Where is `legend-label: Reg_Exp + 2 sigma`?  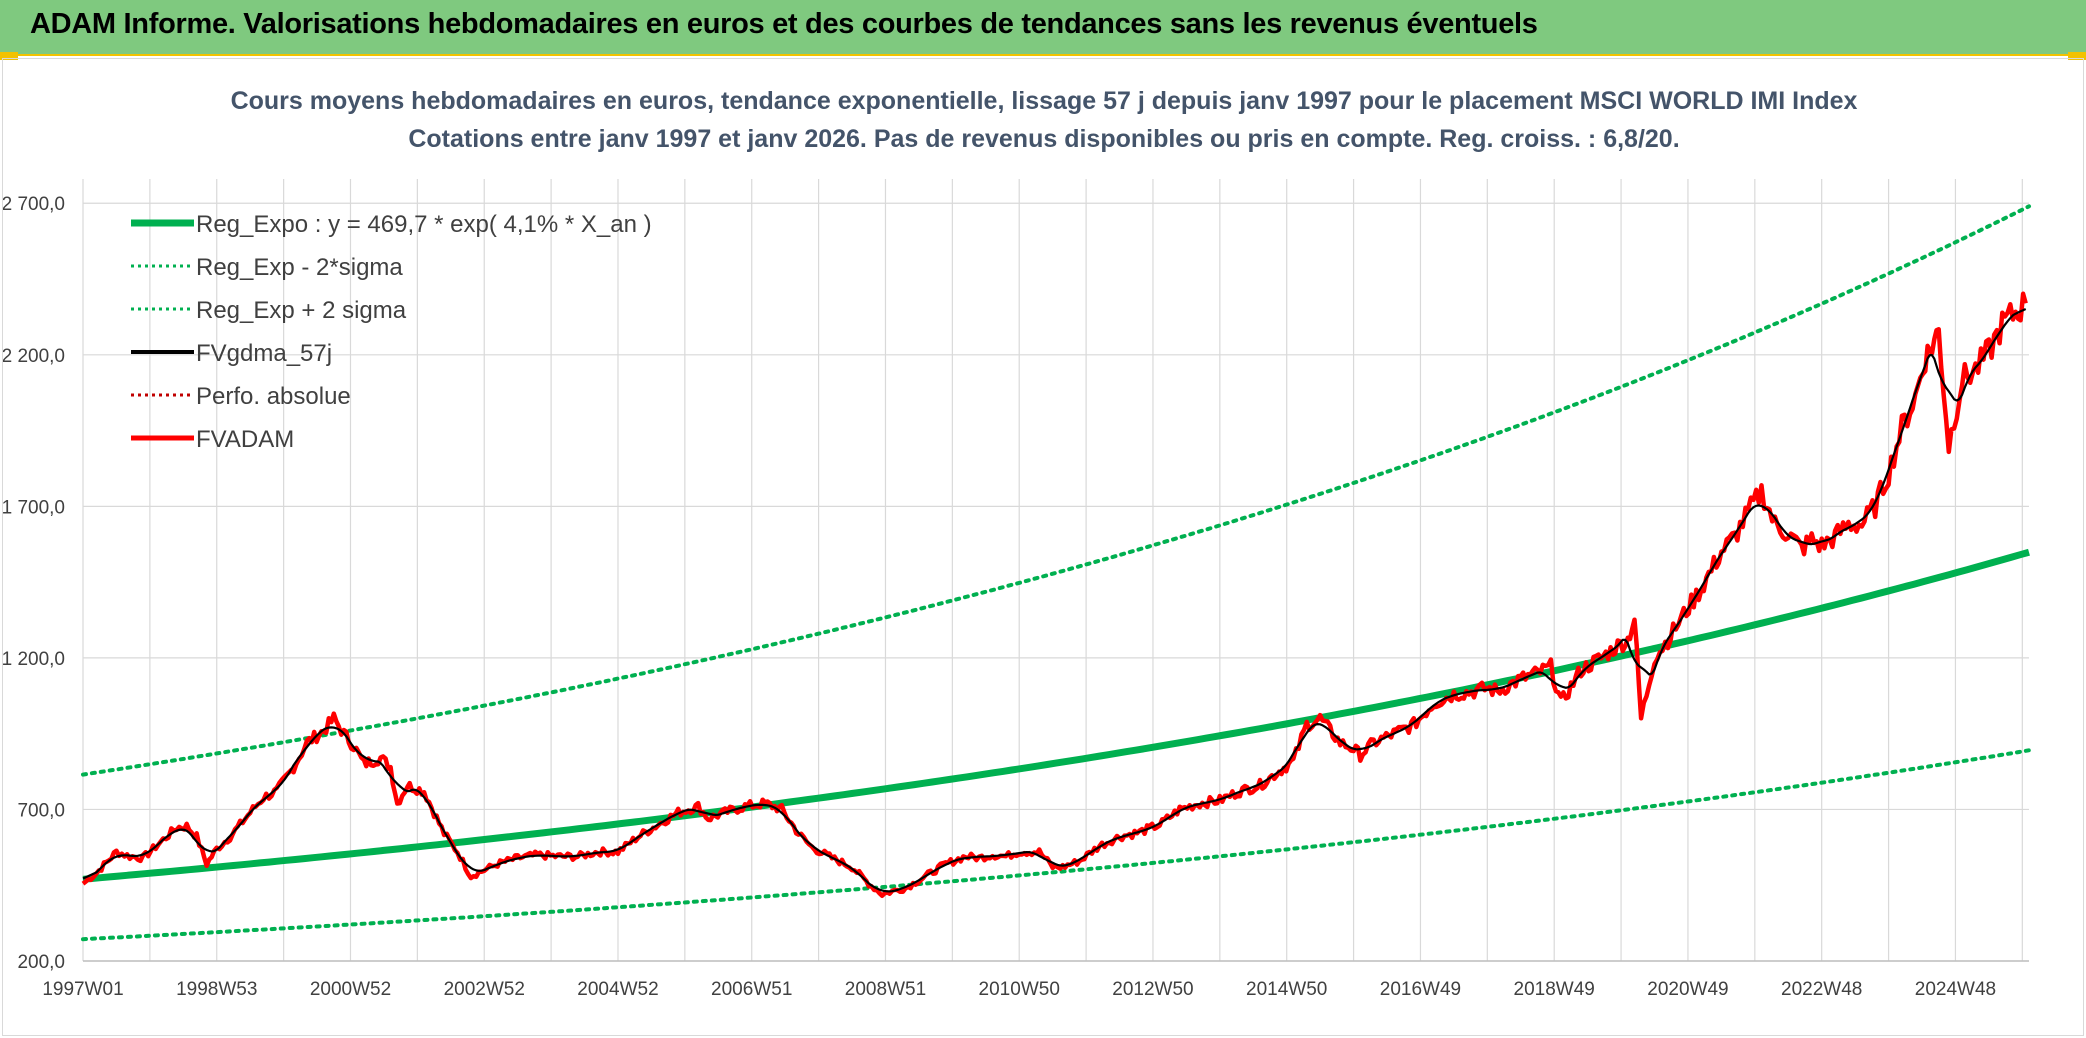
legend-label: Reg_Exp + 2 sigma is located at coordinates (301, 310).